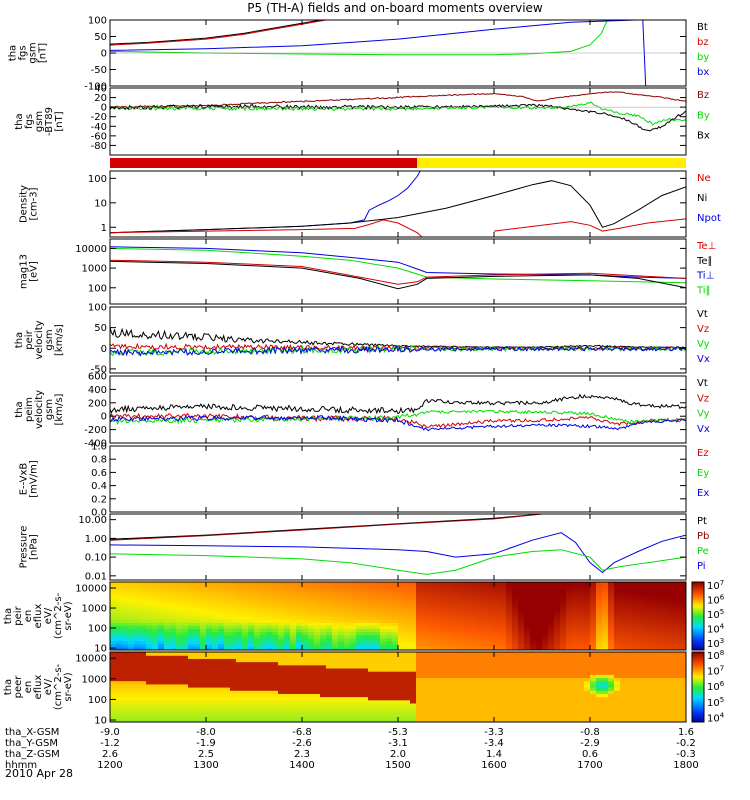  Describe the element at coordinates (398, 616) in the screenshot. I see `plot-area-ion-spectrogram` at that location.